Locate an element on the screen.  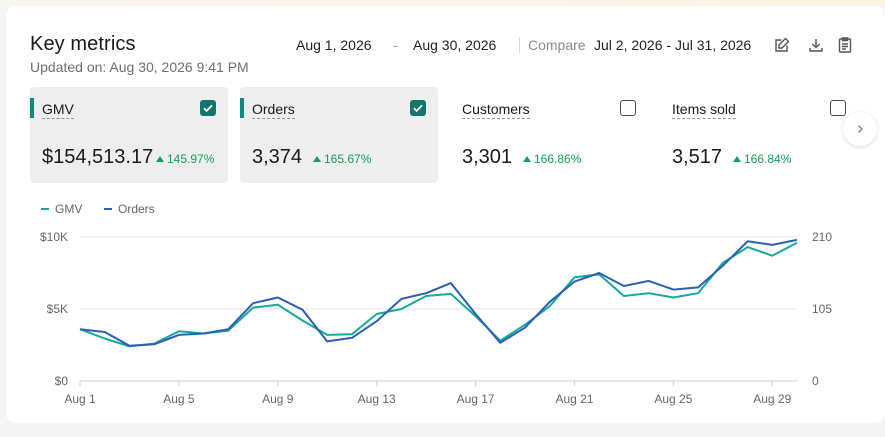
next-metrics-button is located at coordinates (860, 129).